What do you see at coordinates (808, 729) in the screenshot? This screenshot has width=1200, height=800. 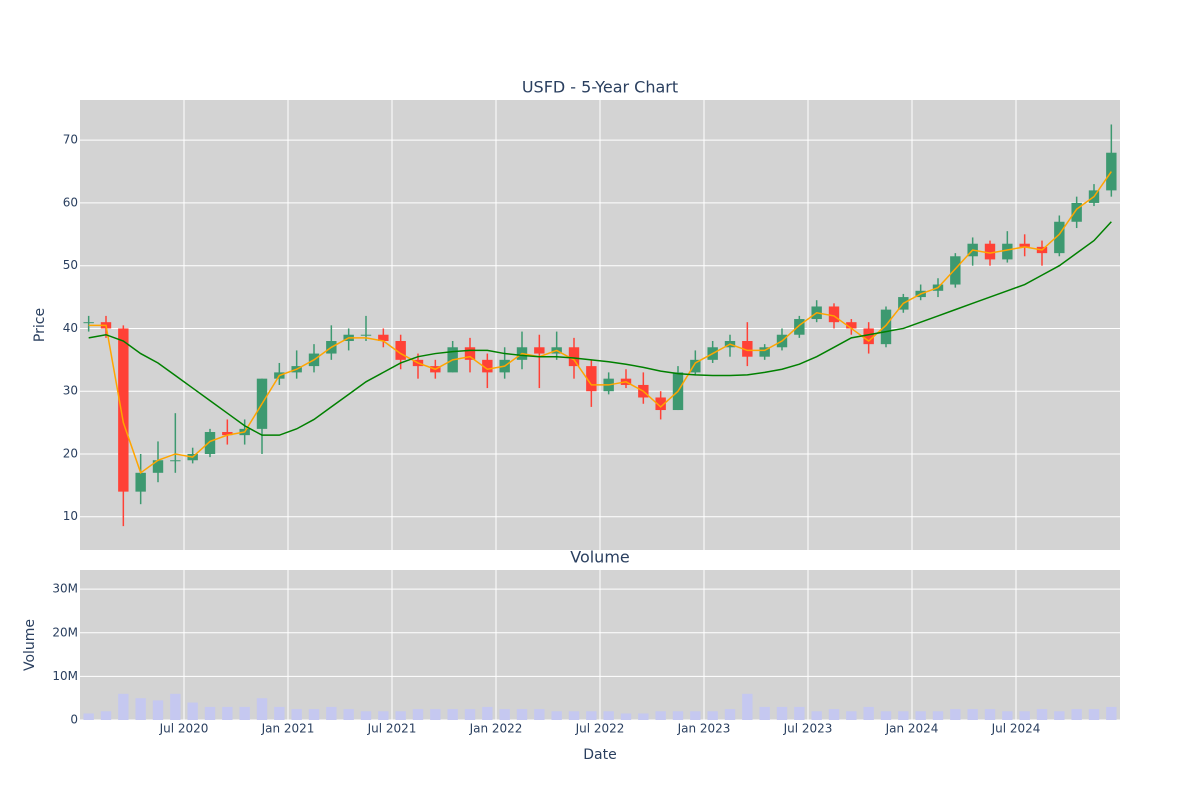 I see `x-tick-label: Jul 2023` at bounding box center [808, 729].